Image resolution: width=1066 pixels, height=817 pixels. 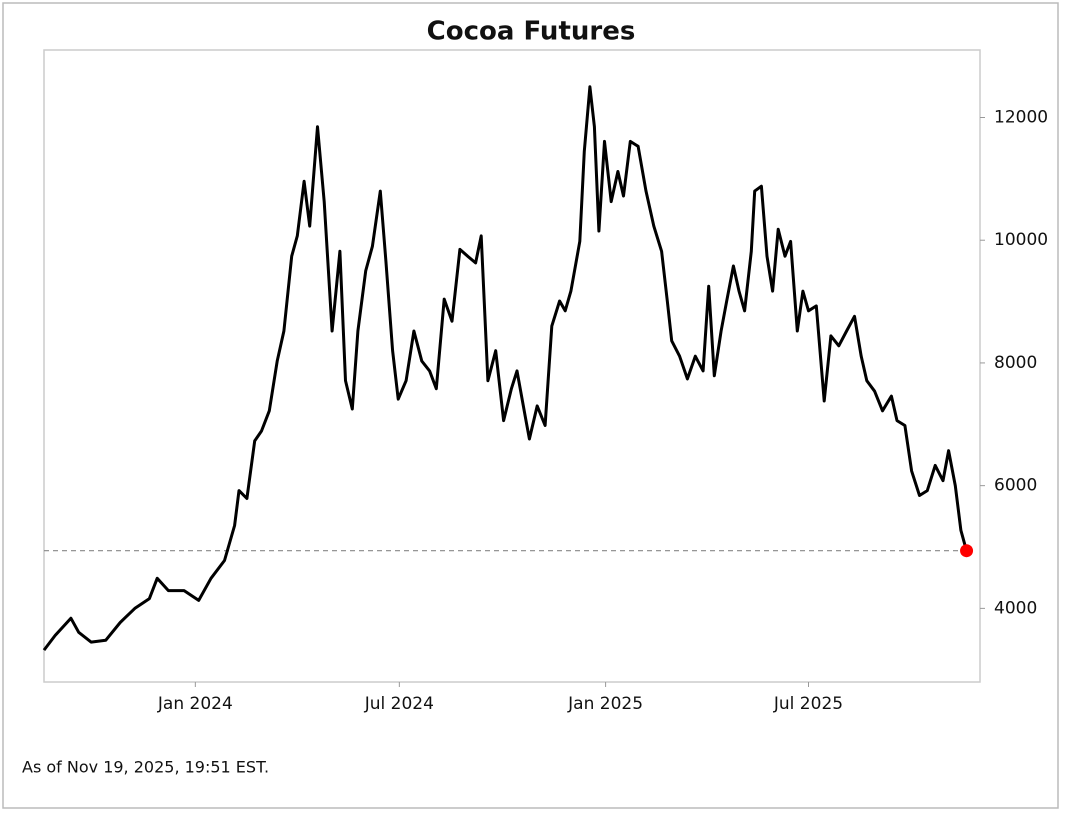 I want to click on y-tick-label: 12000, so click(x=1021, y=117).